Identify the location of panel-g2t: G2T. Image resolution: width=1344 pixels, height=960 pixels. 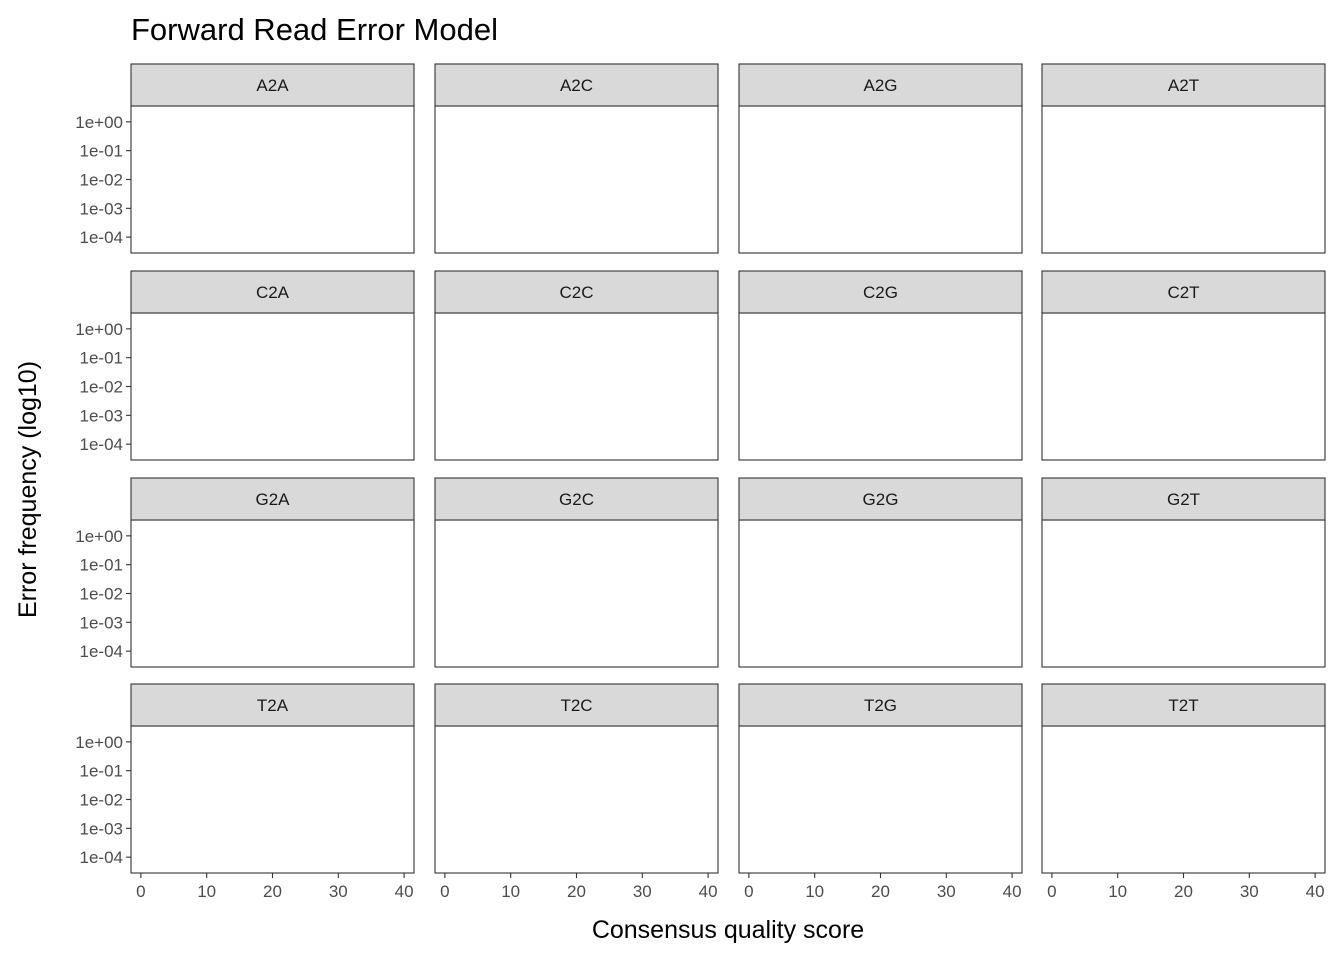
(1183, 572).